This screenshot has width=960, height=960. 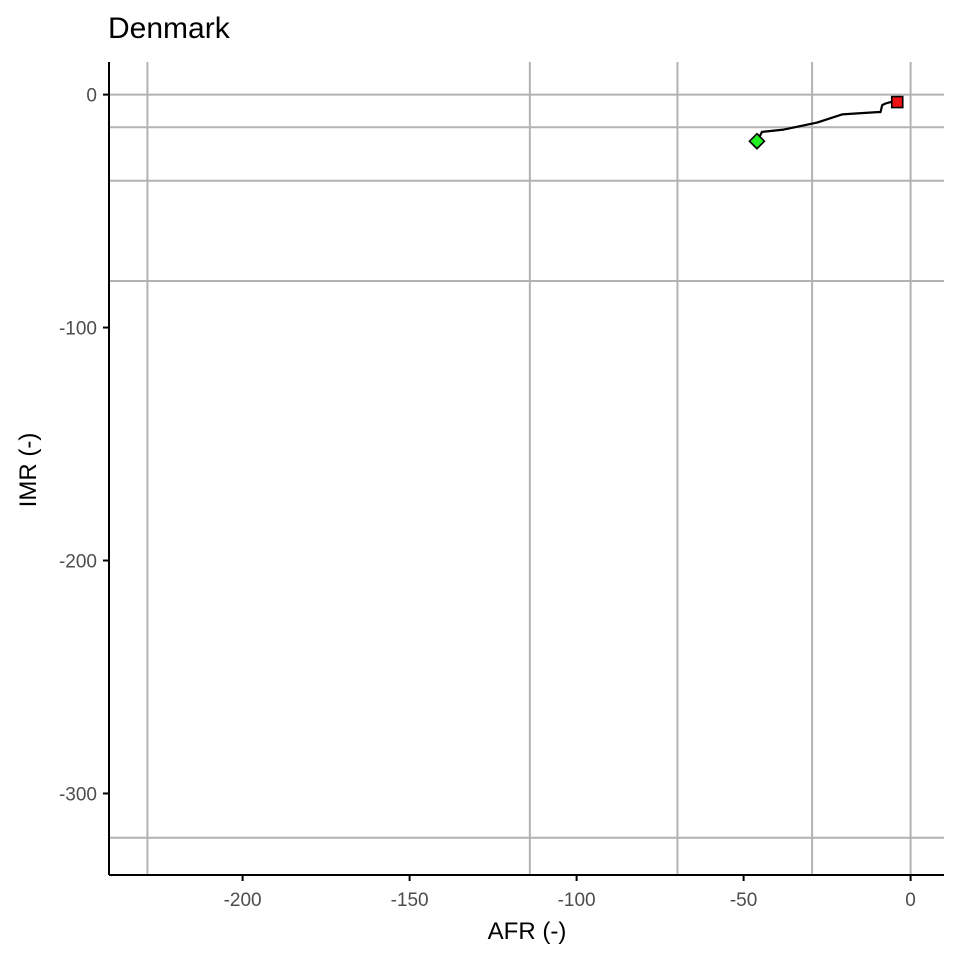 I want to click on chart-title: Denmark, so click(x=169, y=28).